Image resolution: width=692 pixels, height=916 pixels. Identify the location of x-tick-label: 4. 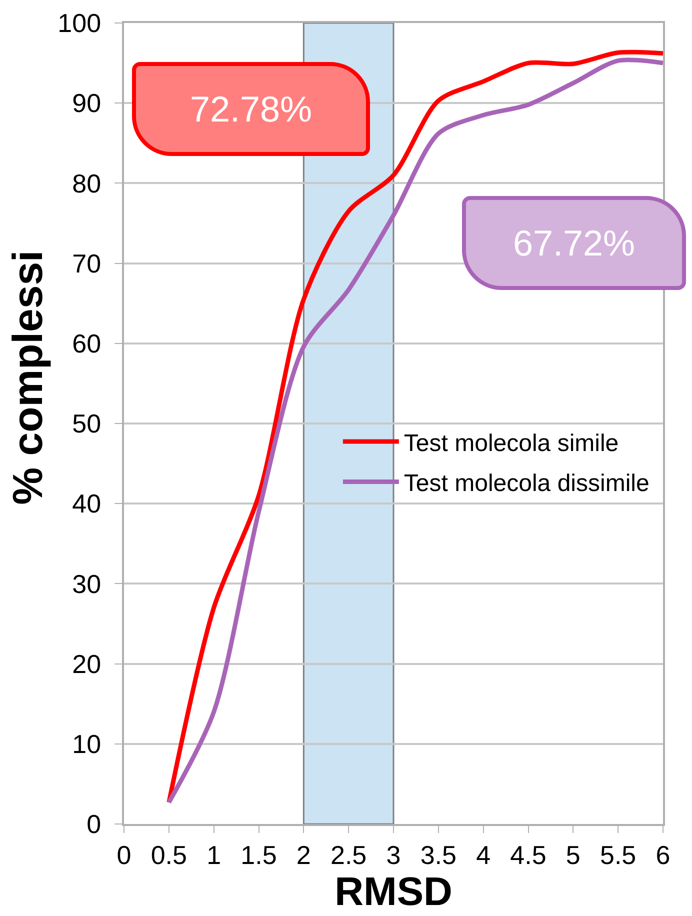
(483, 855).